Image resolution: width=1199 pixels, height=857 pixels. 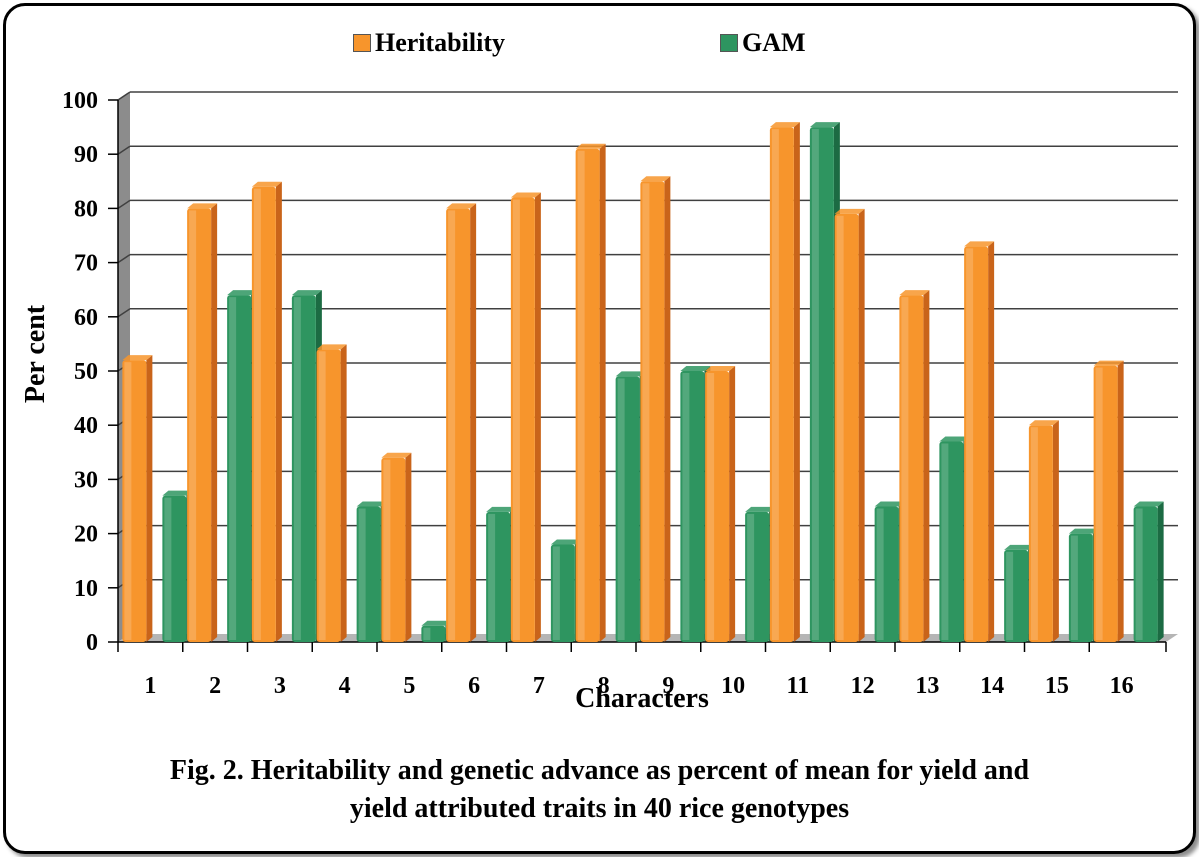 I want to click on y-tick-label: 70, so click(x=86, y=264).